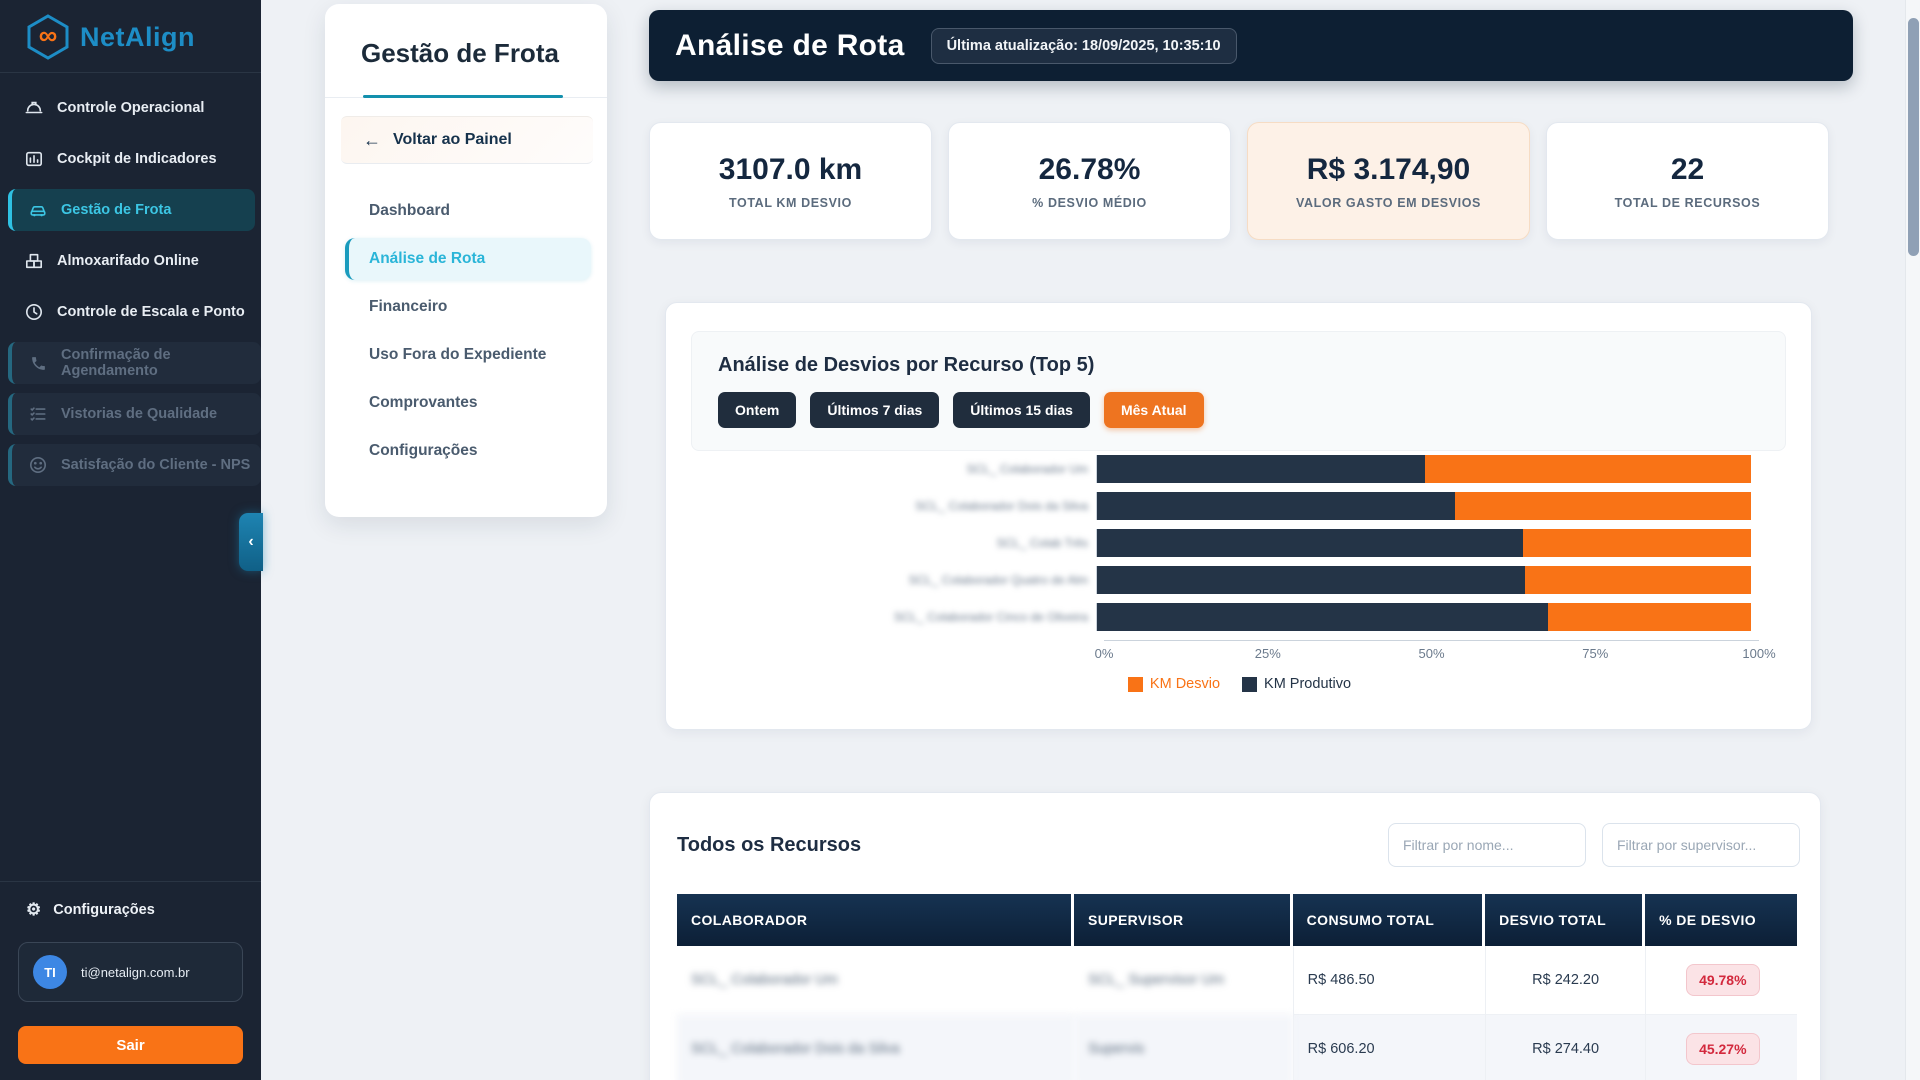  I want to click on sidebar-item-controle-operacional: Controle Operacional, so click(130, 108).